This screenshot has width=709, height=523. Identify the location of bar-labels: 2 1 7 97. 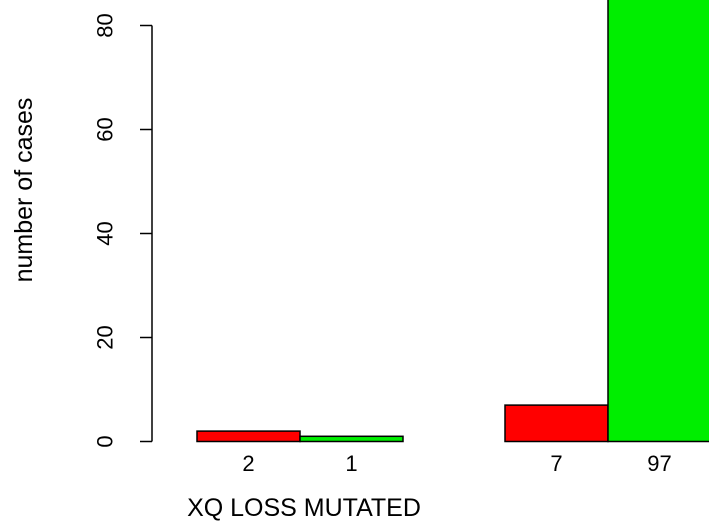
(456, 463).